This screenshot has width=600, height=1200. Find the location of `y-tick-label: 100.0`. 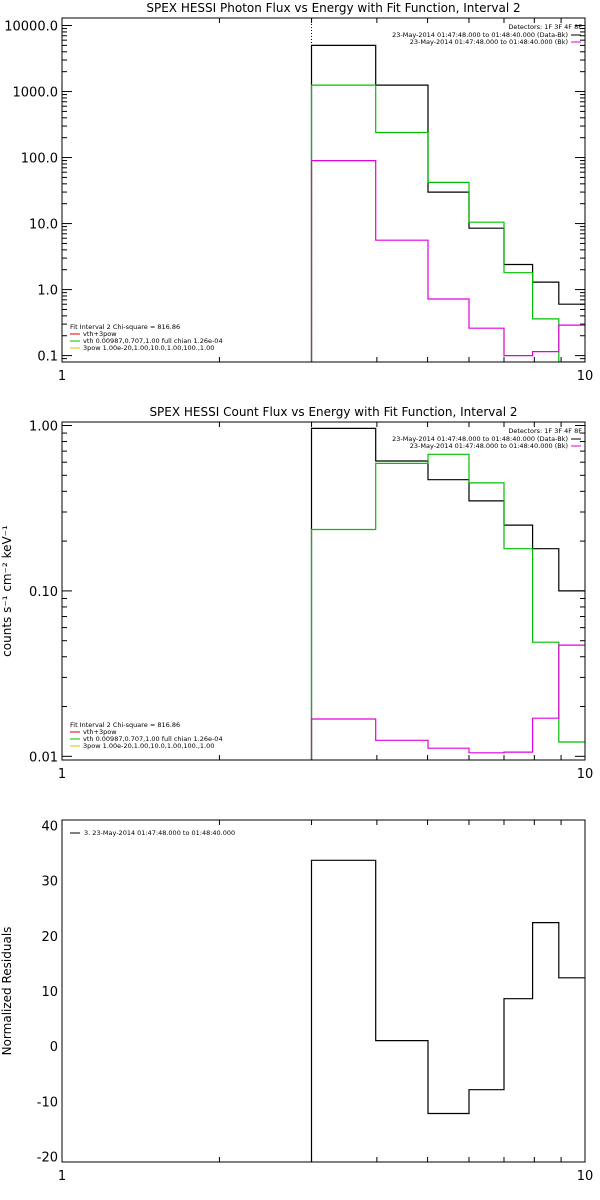

y-tick-label: 100.0 is located at coordinates (39, 159).